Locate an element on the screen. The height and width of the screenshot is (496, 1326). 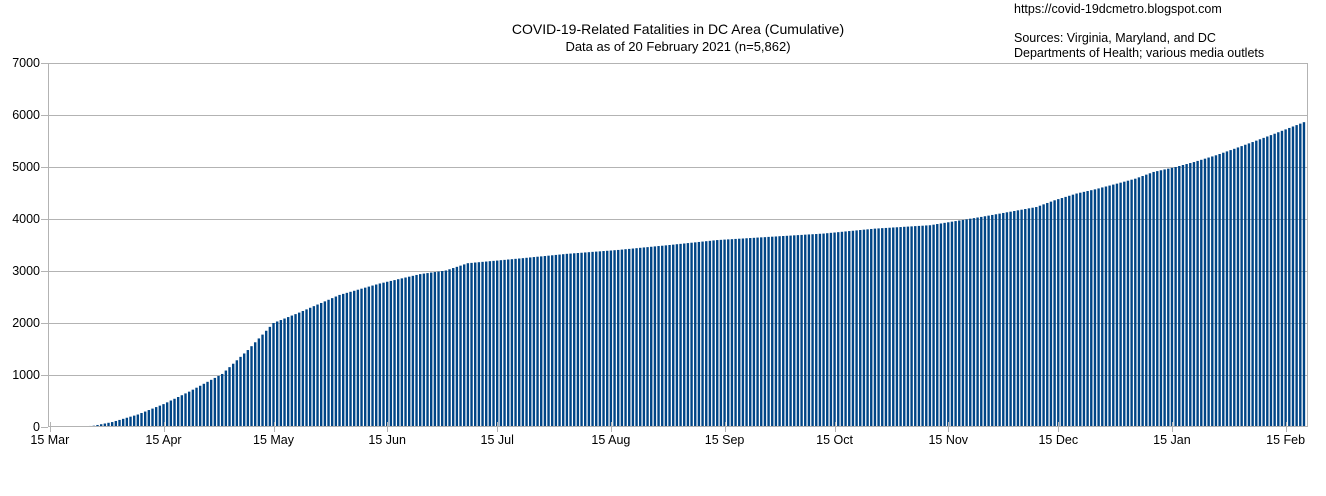
y-axis-label: 0 is located at coordinates (36, 427).